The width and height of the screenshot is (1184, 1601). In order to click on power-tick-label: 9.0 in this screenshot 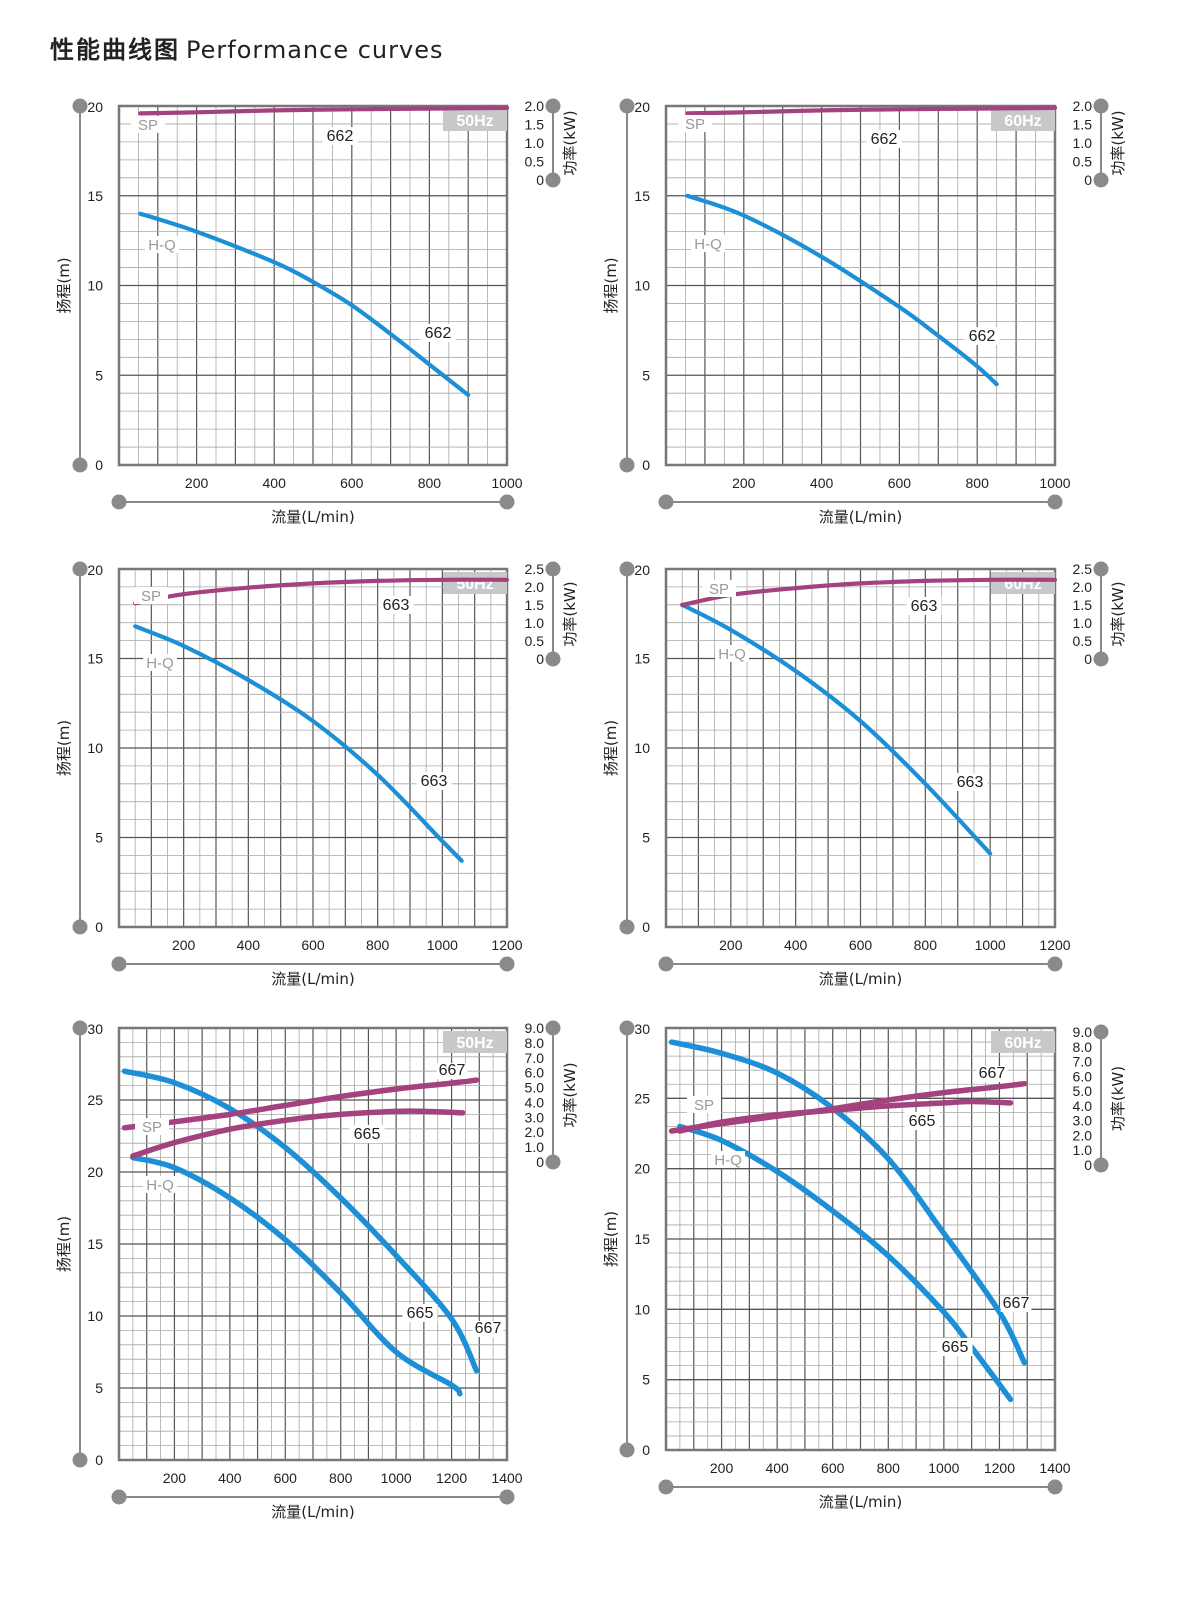, I will do `click(535, 1028)`.